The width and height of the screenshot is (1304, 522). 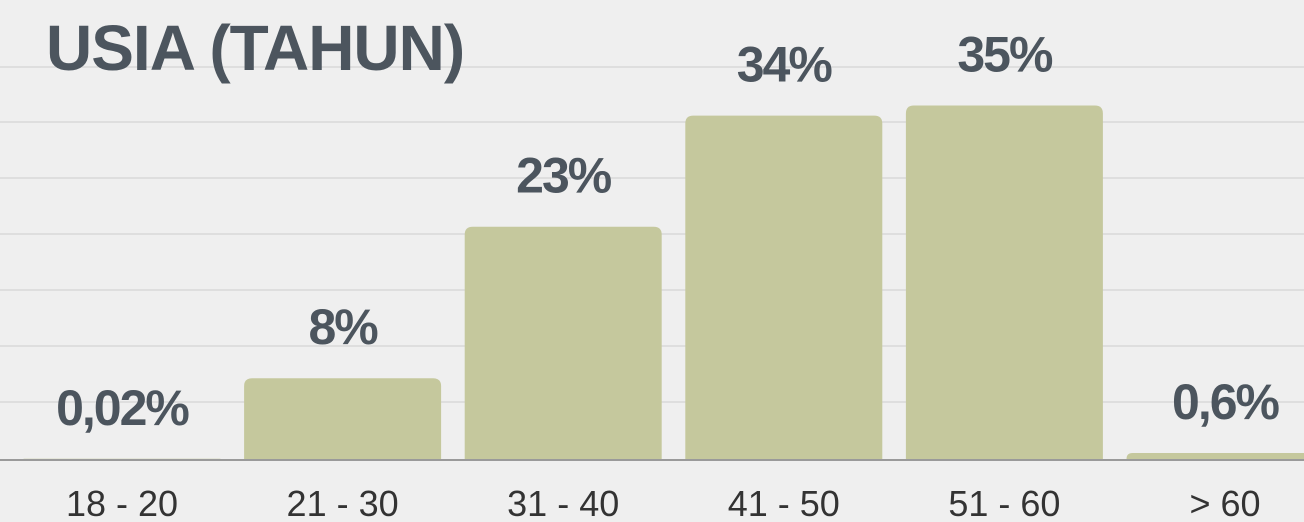 What do you see at coordinates (785, 65) in the screenshot?
I see `value-label: 34%` at bounding box center [785, 65].